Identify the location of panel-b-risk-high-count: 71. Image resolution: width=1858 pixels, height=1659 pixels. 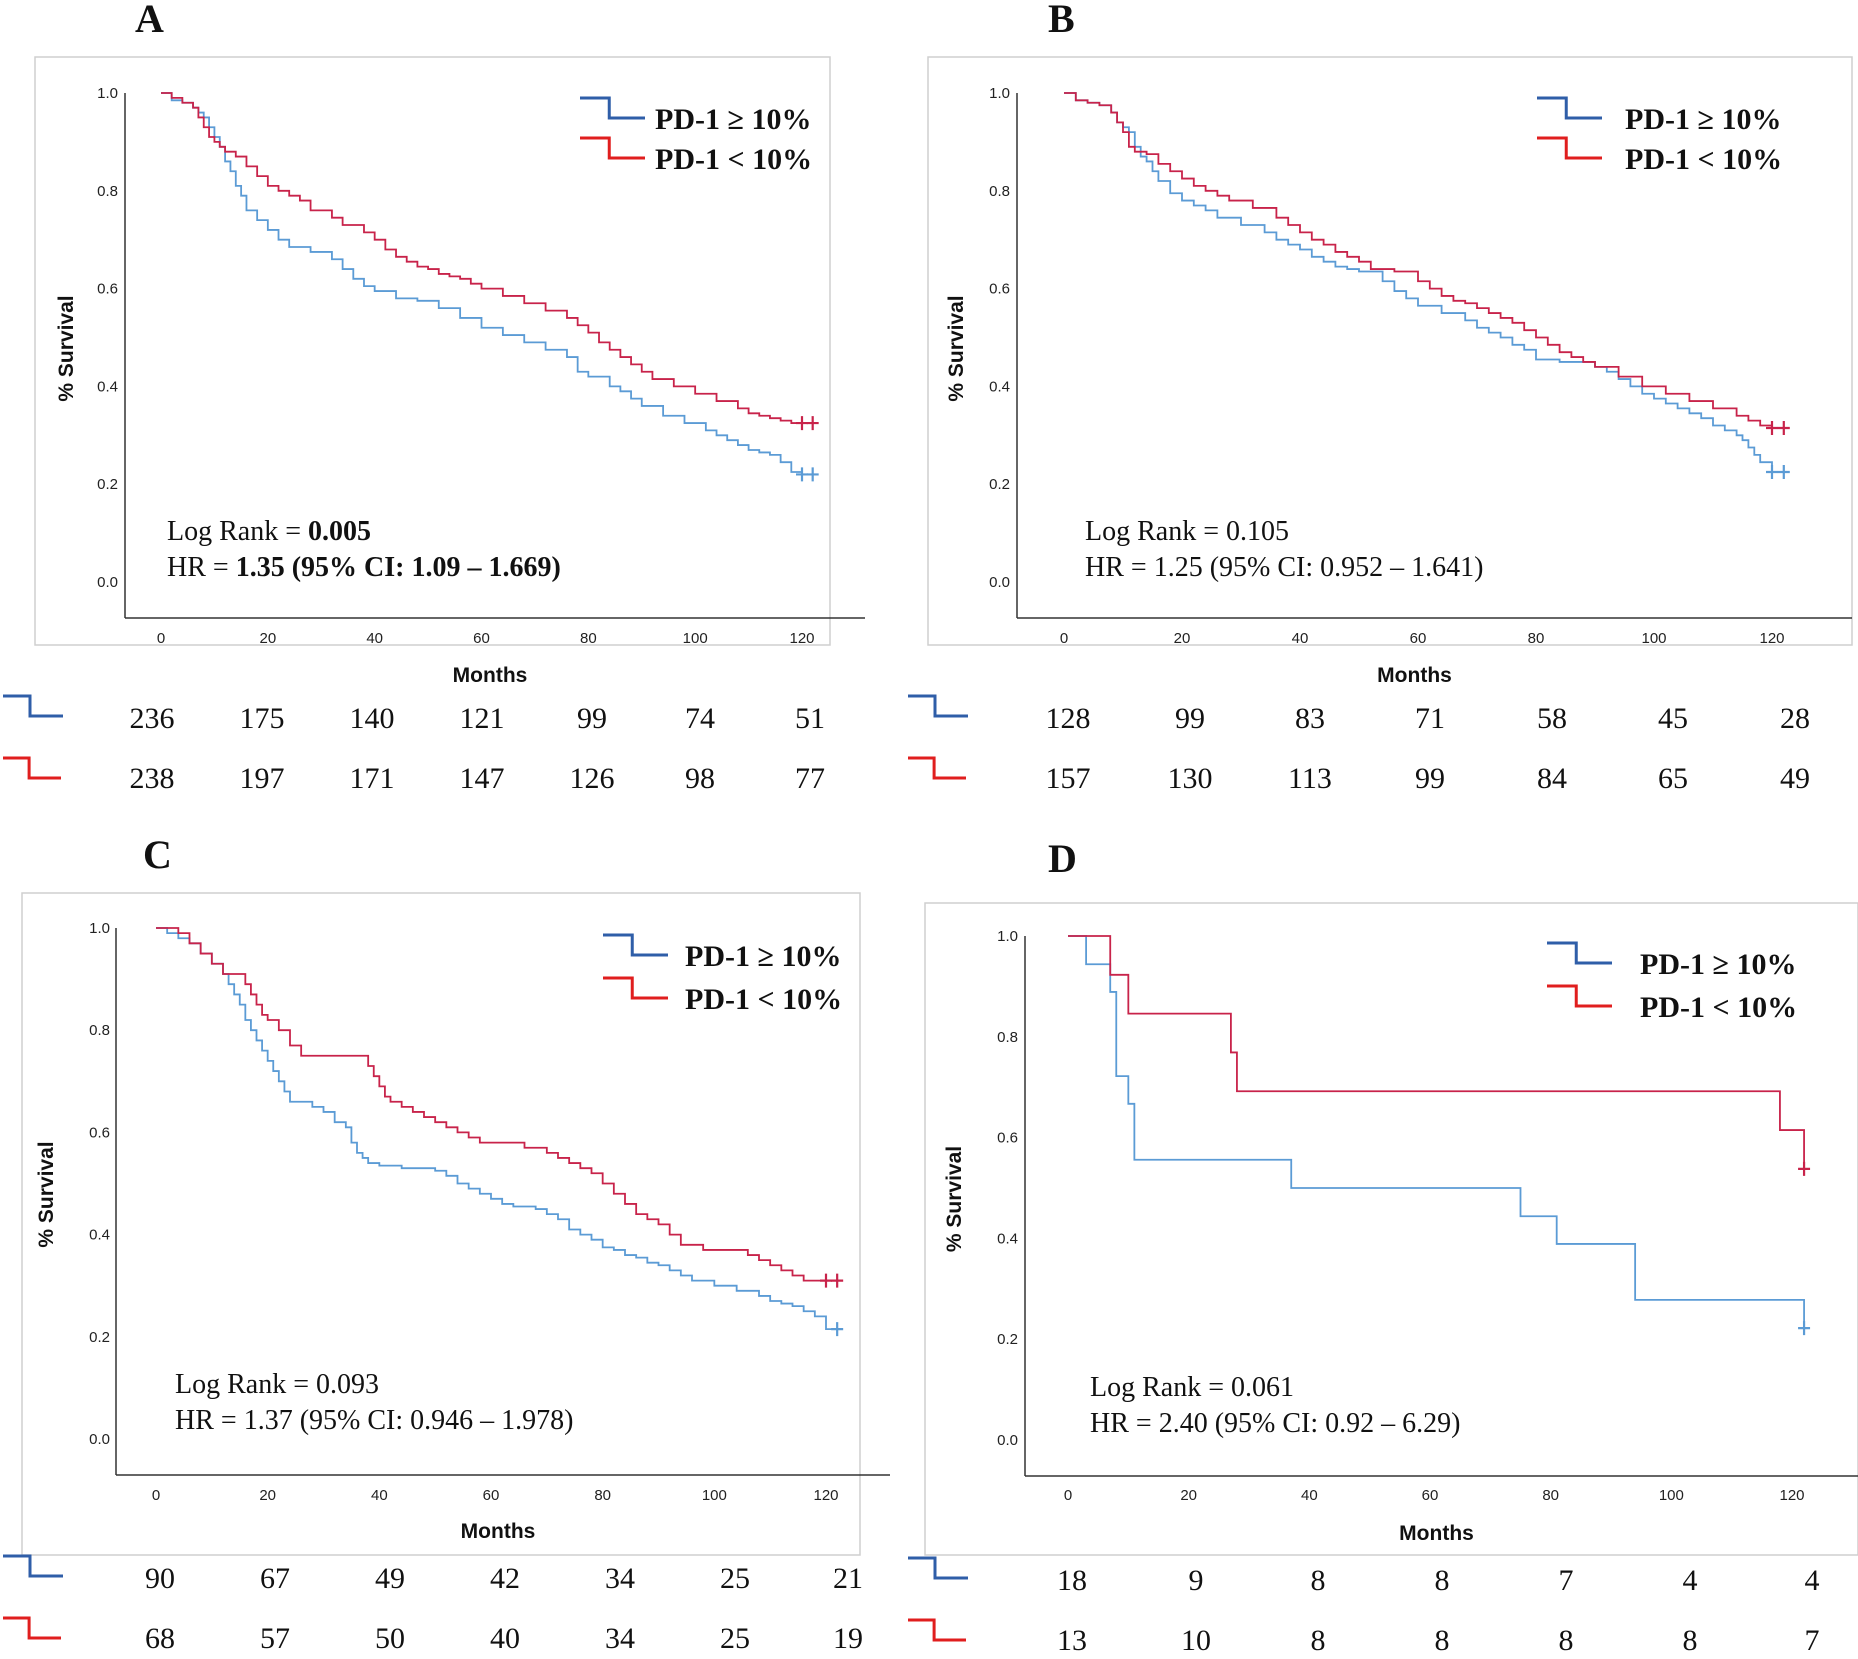
(1430, 718).